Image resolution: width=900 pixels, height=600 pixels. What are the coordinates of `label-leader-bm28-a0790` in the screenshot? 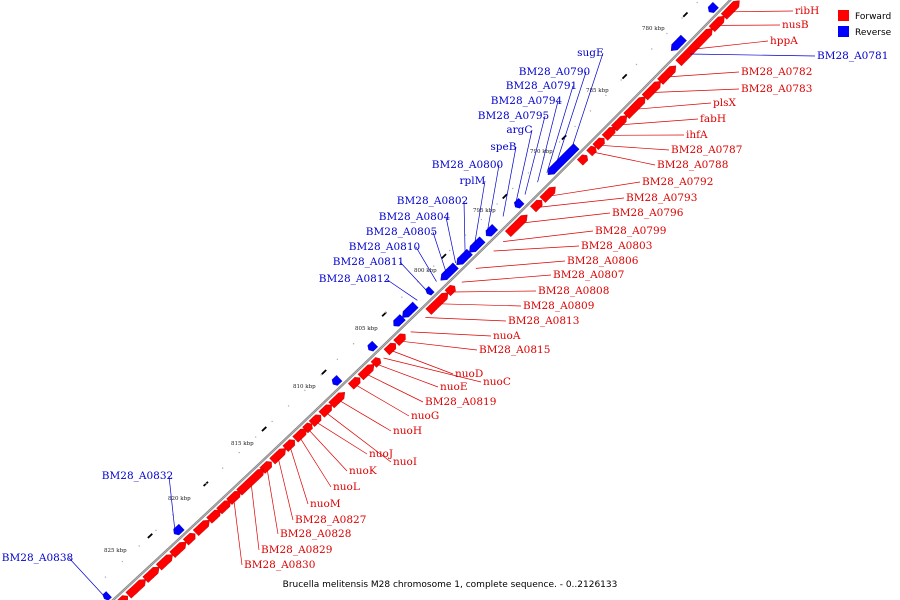 It's located at (571, 117).